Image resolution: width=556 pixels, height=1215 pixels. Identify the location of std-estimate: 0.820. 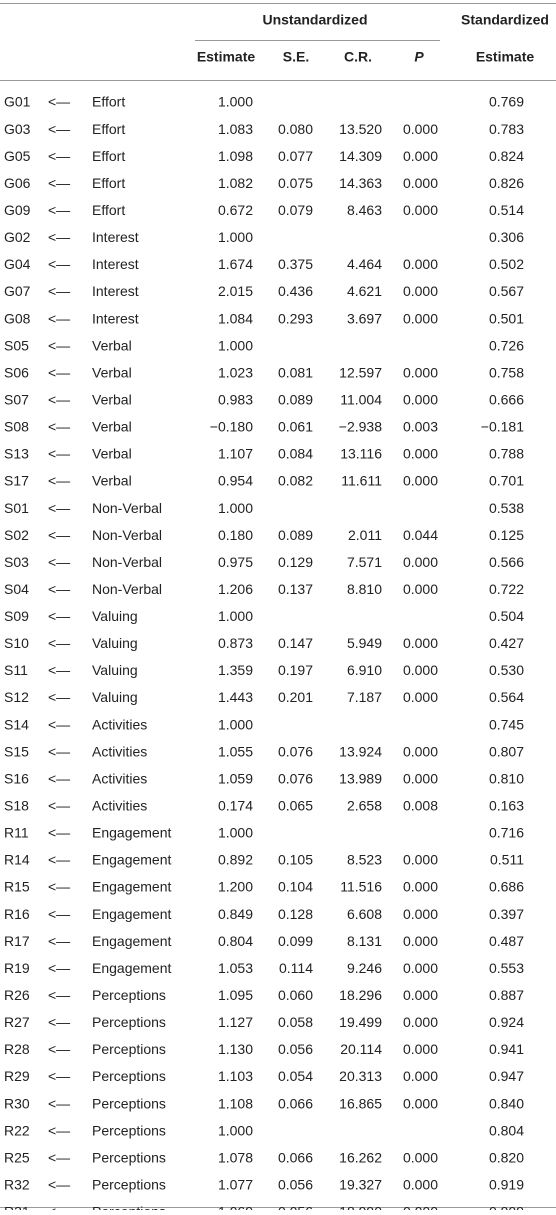
(506, 1157).